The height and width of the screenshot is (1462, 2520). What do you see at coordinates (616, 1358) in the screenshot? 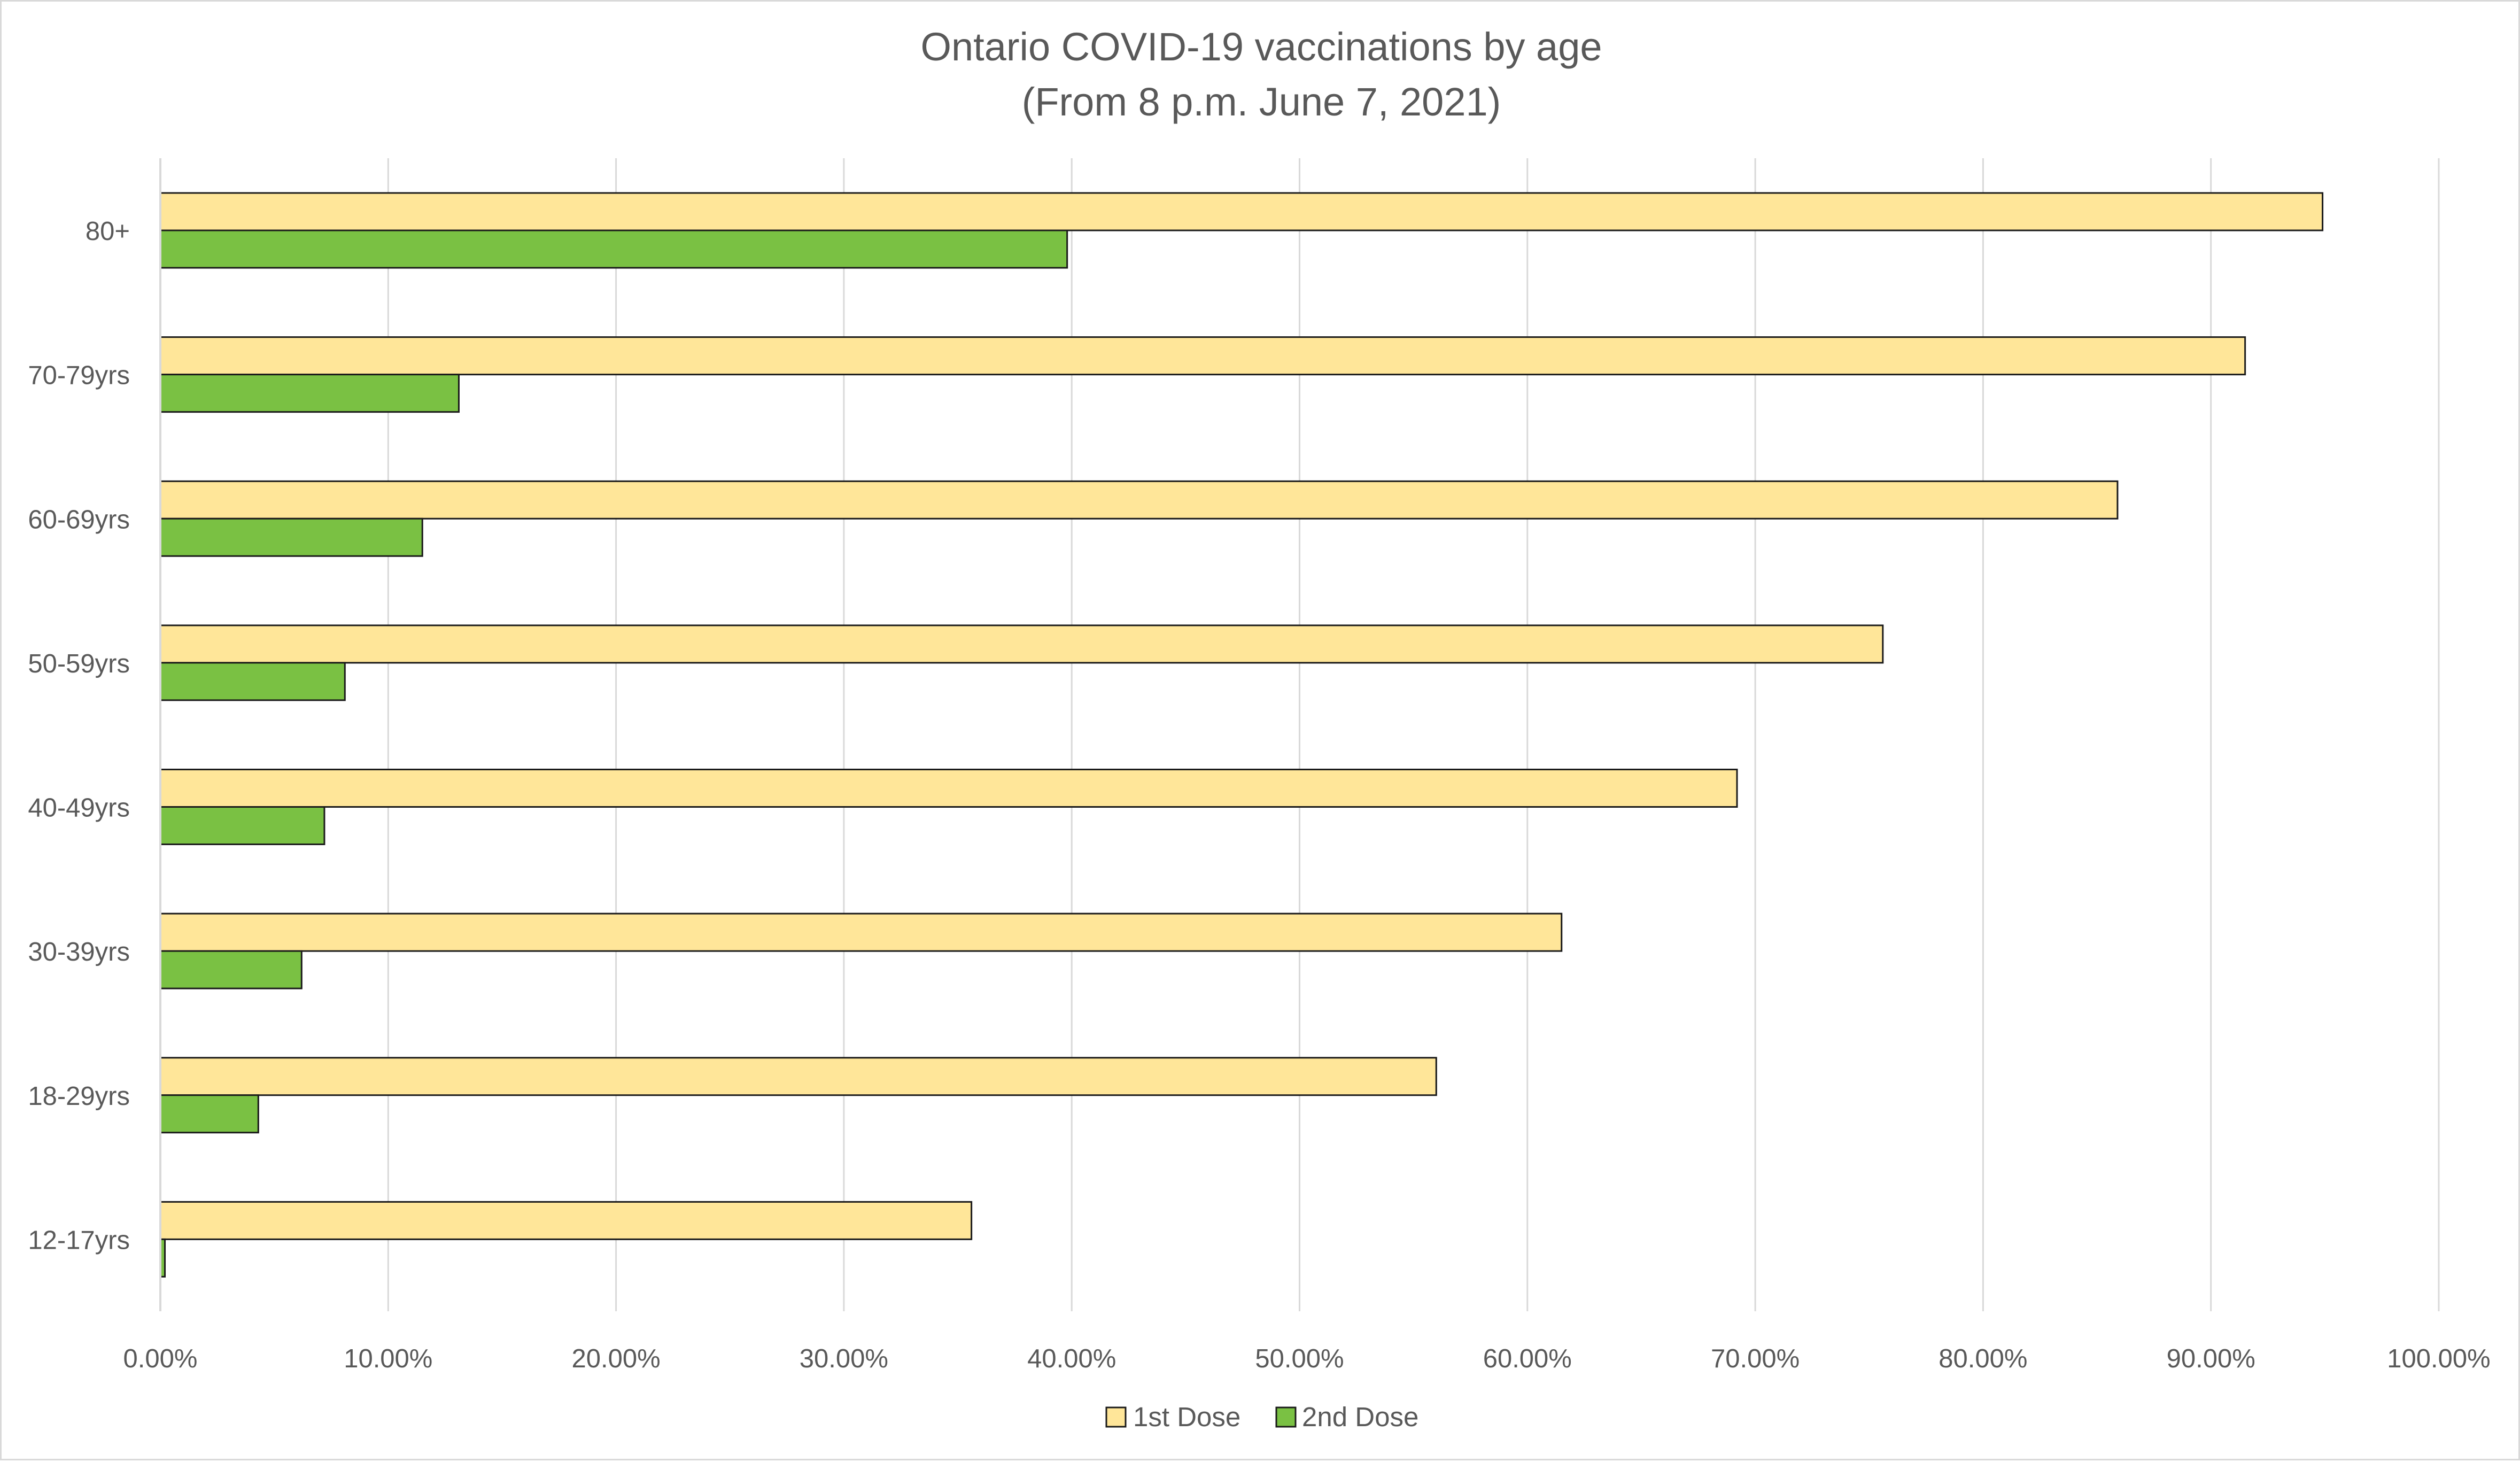
I see `x-tick-label: 20.00%` at bounding box center [616, 1358].